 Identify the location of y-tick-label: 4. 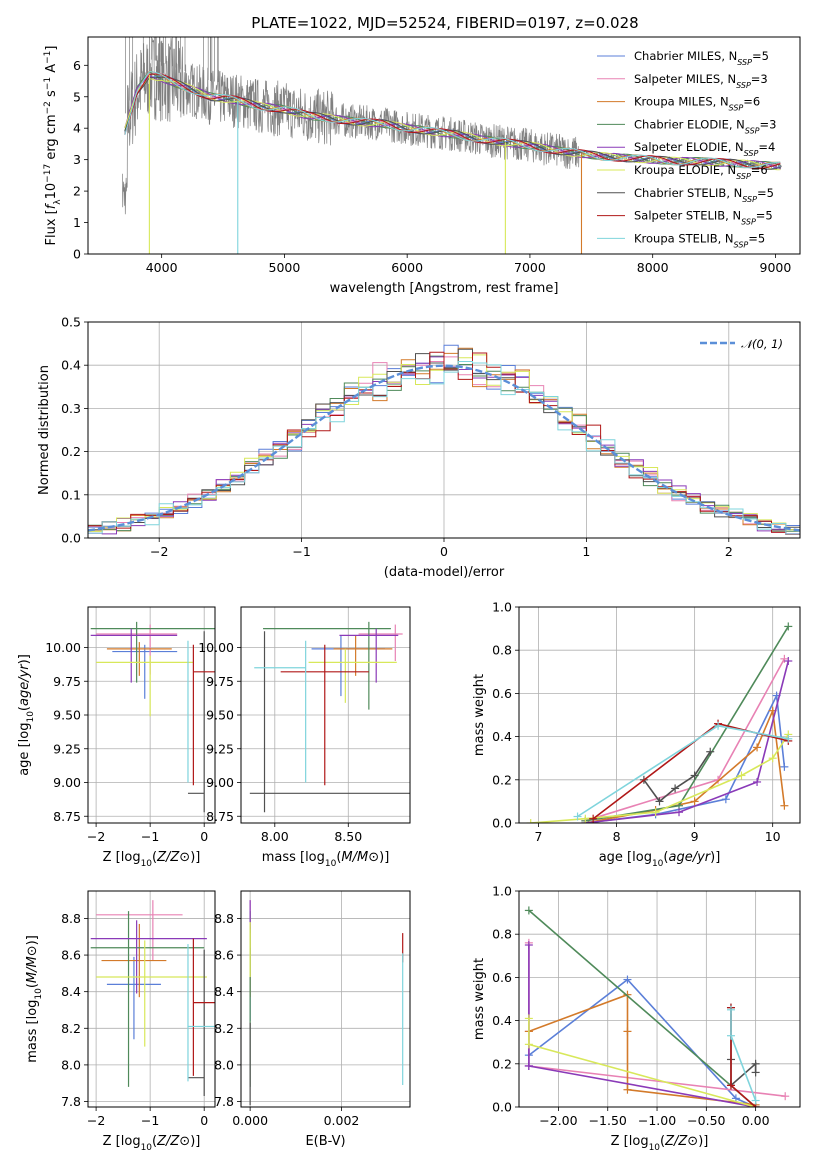
(77, 128).